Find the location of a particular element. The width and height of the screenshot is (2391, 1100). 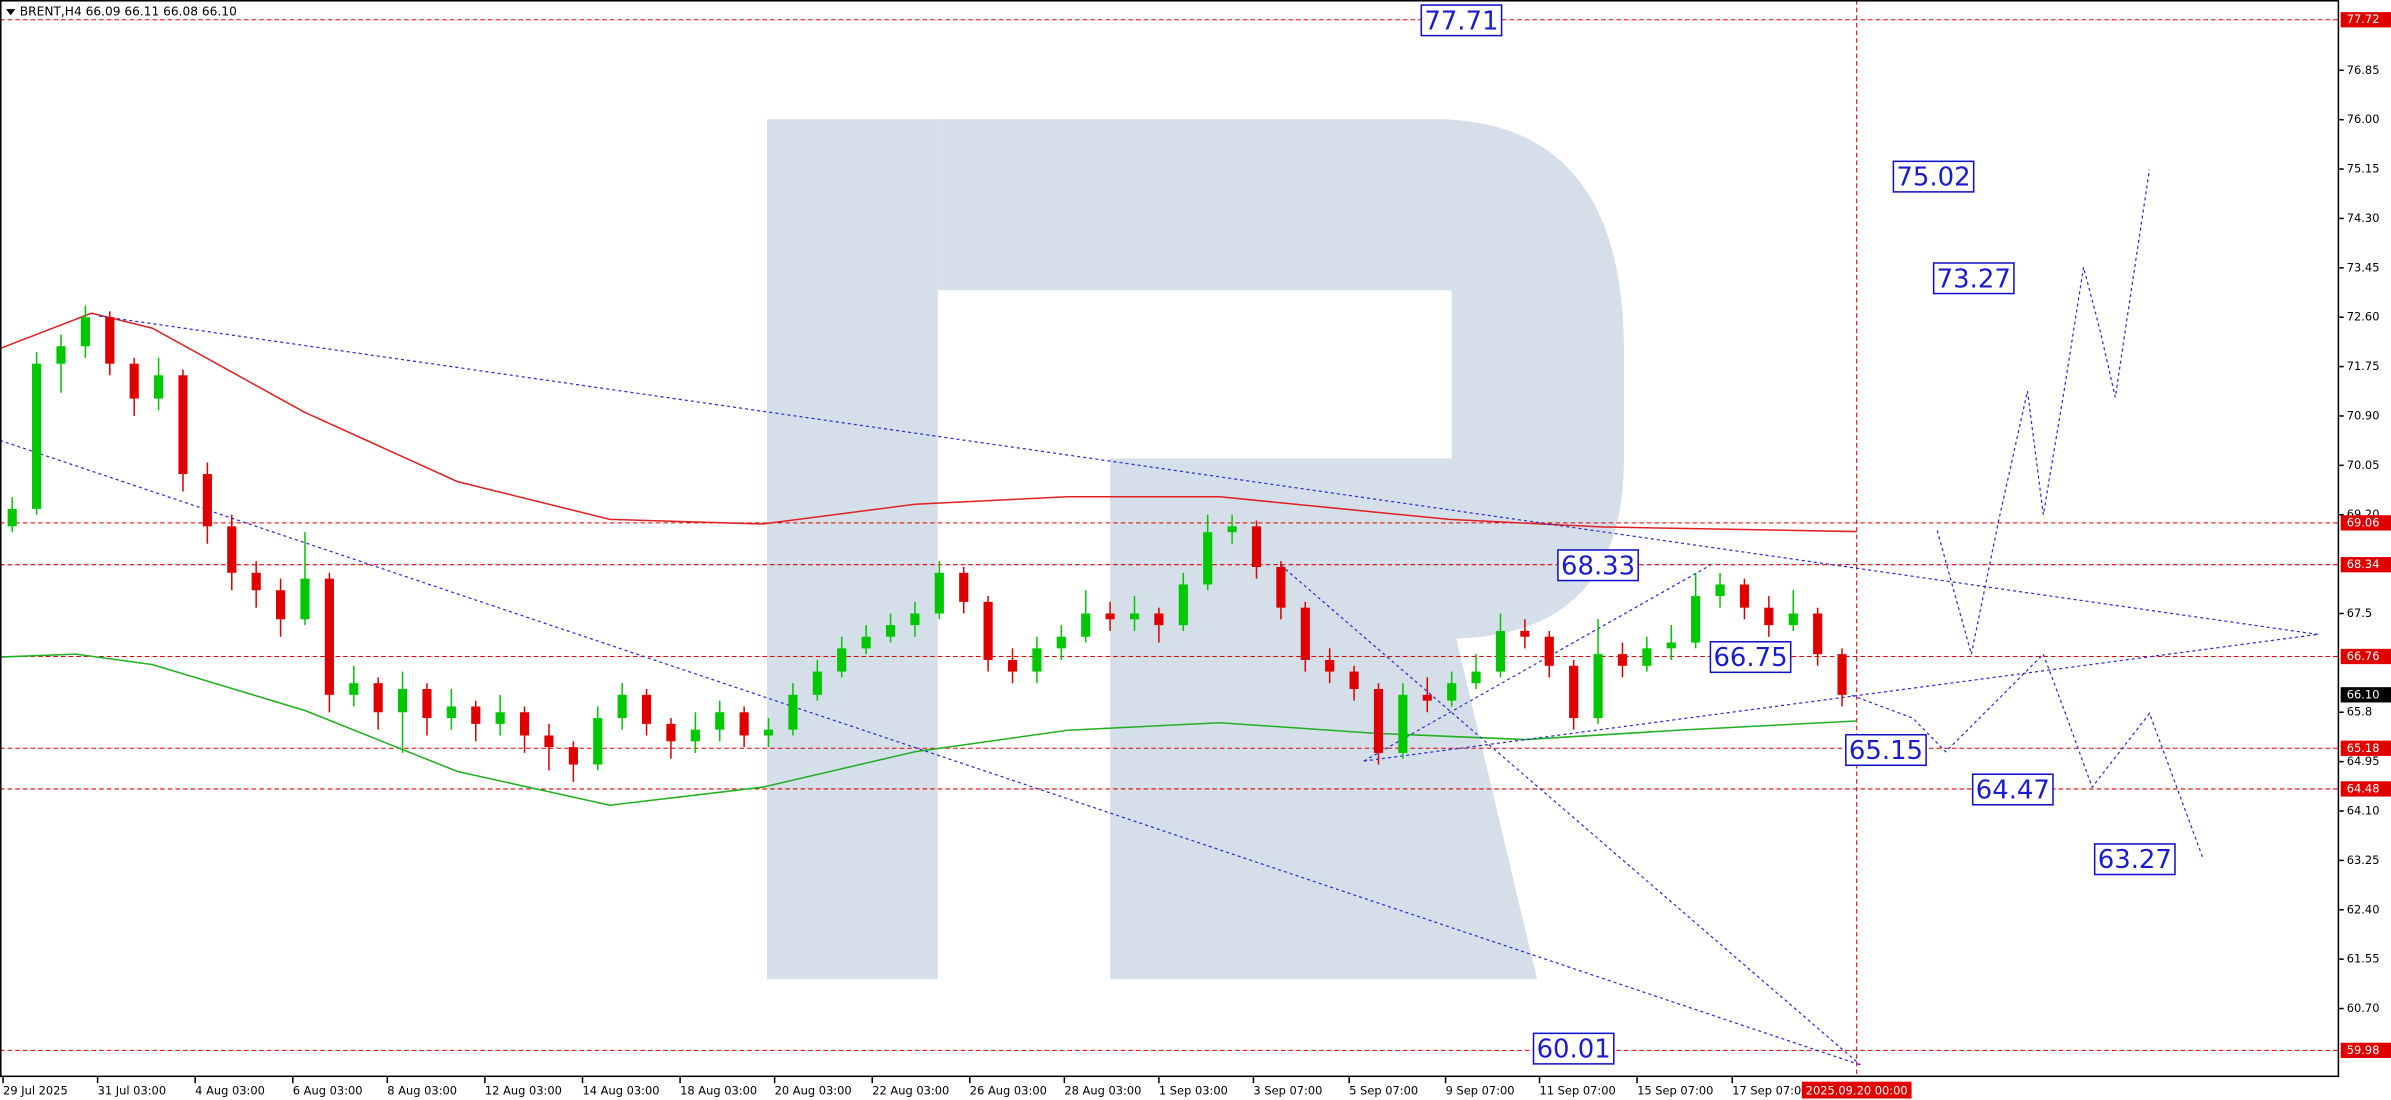

target-label: 63.27 is located at coordinates (2135, 860).